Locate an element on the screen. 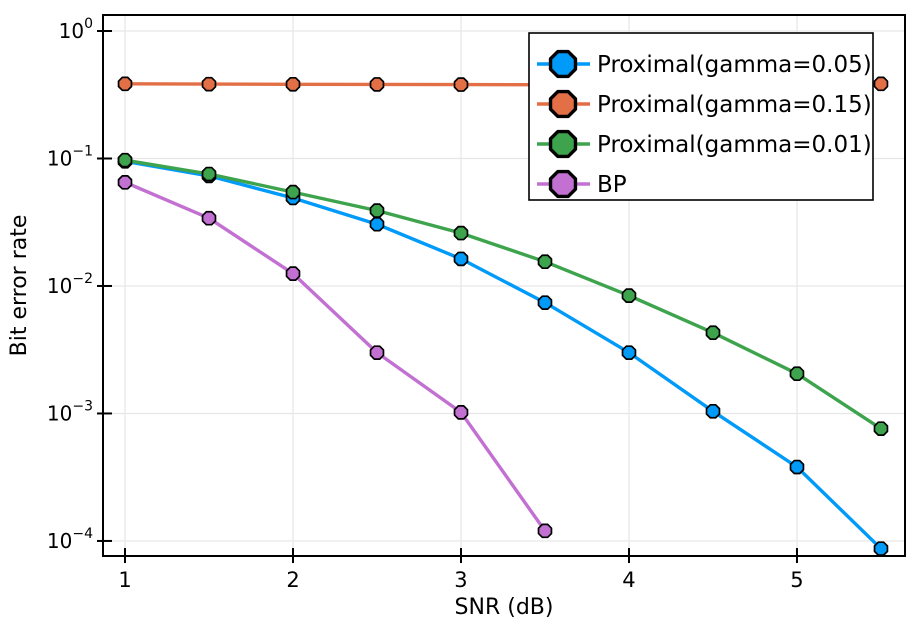 This screenshot has height=631, width=917. legend-entry-3: BP is located at coordinates (582, 184).